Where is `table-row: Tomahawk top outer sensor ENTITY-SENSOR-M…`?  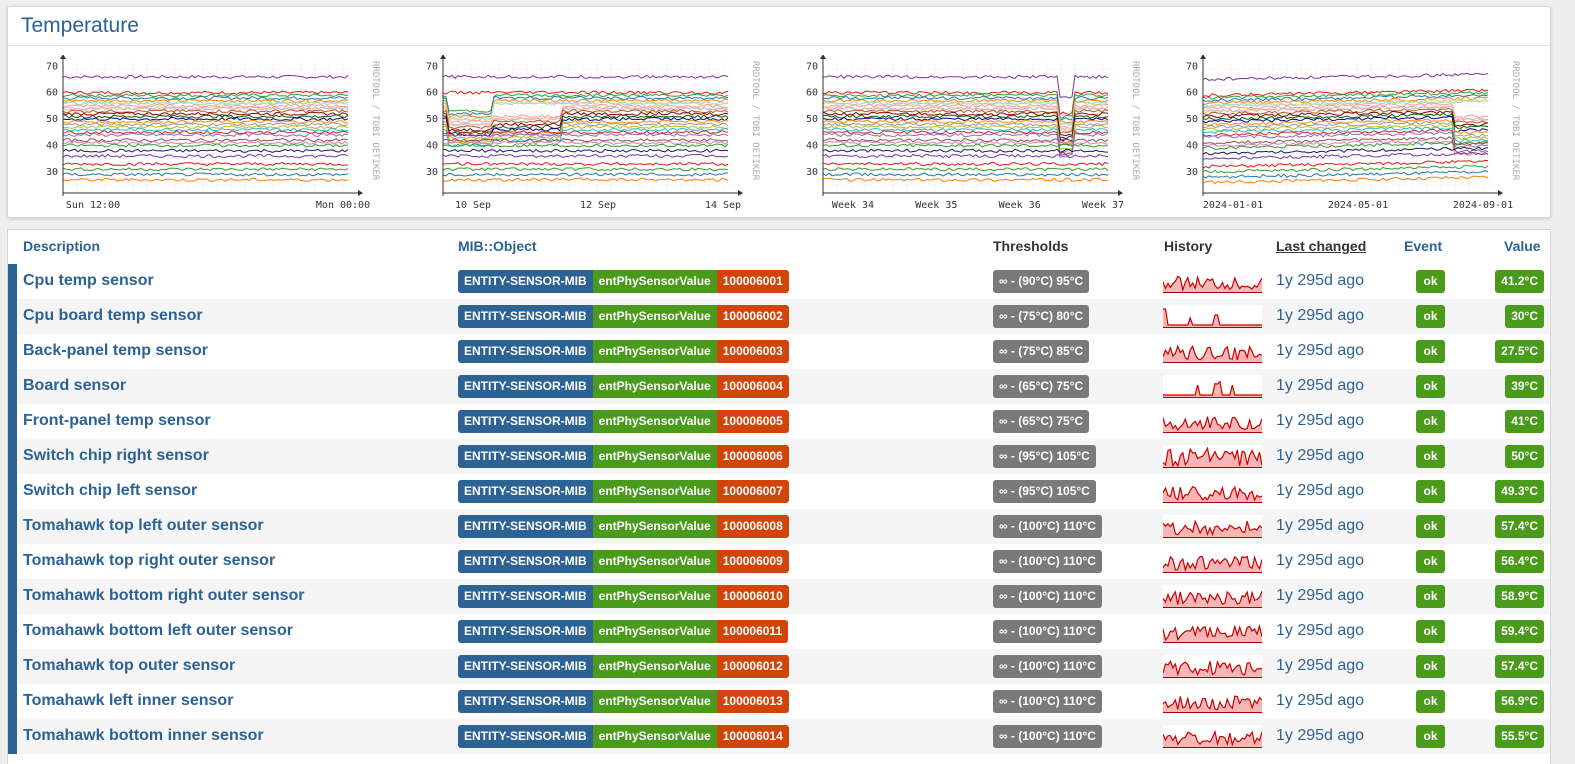
table-row: Tomahawk top outer sensor ENTITY-SENSOR-M… is located at coordinates (779, 666).